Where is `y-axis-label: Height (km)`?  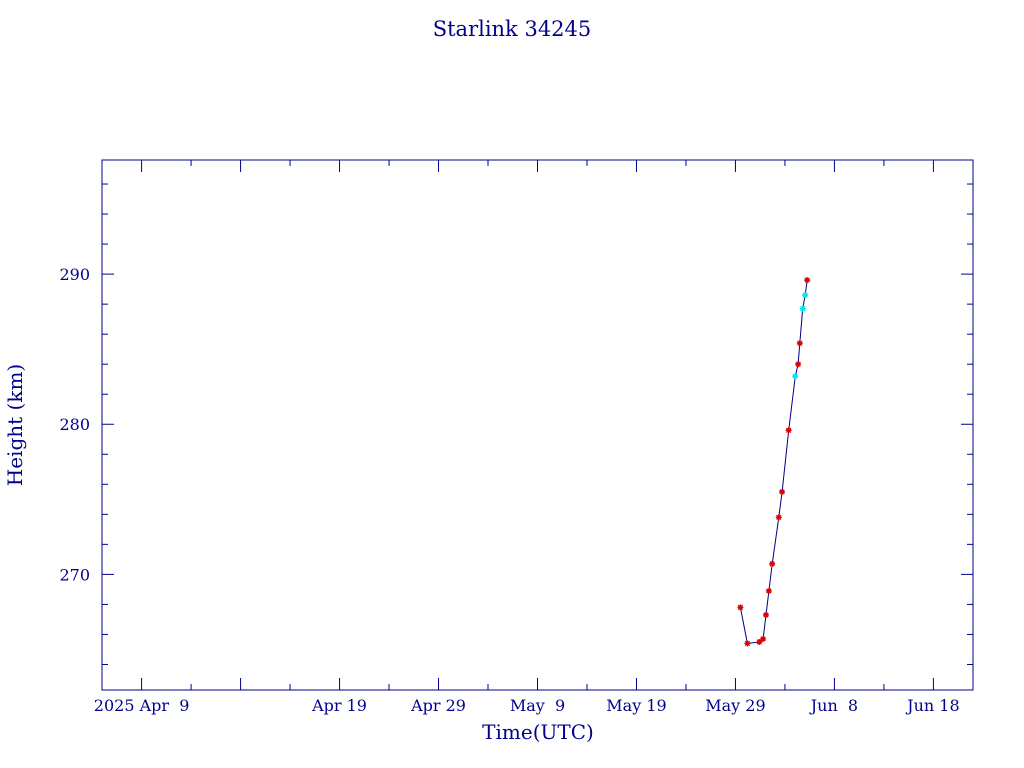
y-axis-label: Height (km) is located at coordinates (15, 425).